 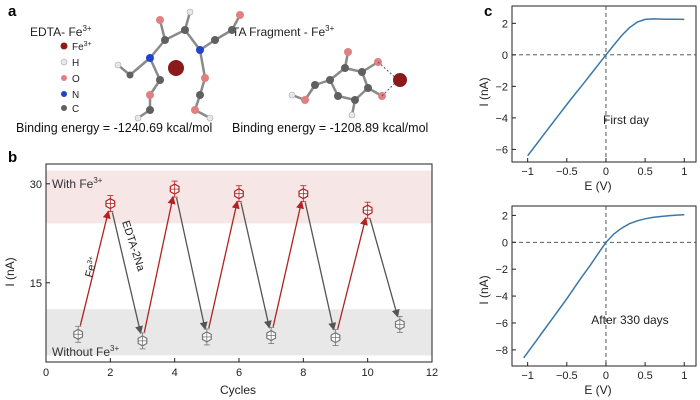 I want to click on x-tick-label: 8, so click(x=303, y=373).